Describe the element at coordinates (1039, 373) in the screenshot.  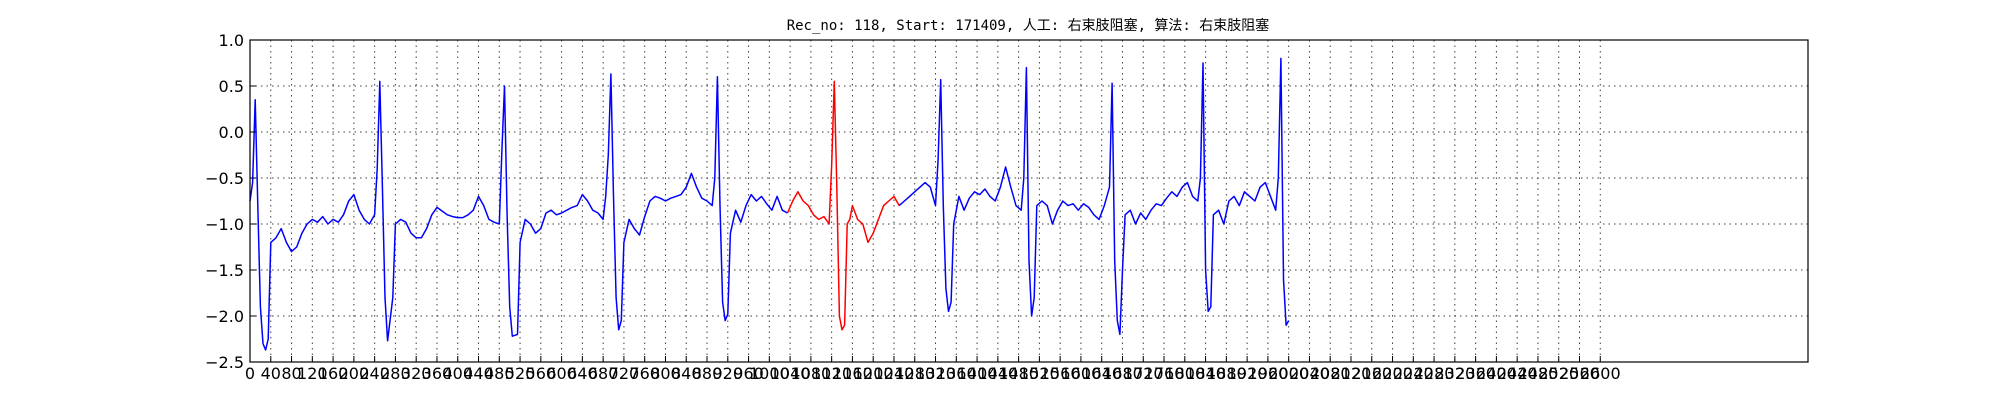
I see `x-tick-label: 1520` at that location.